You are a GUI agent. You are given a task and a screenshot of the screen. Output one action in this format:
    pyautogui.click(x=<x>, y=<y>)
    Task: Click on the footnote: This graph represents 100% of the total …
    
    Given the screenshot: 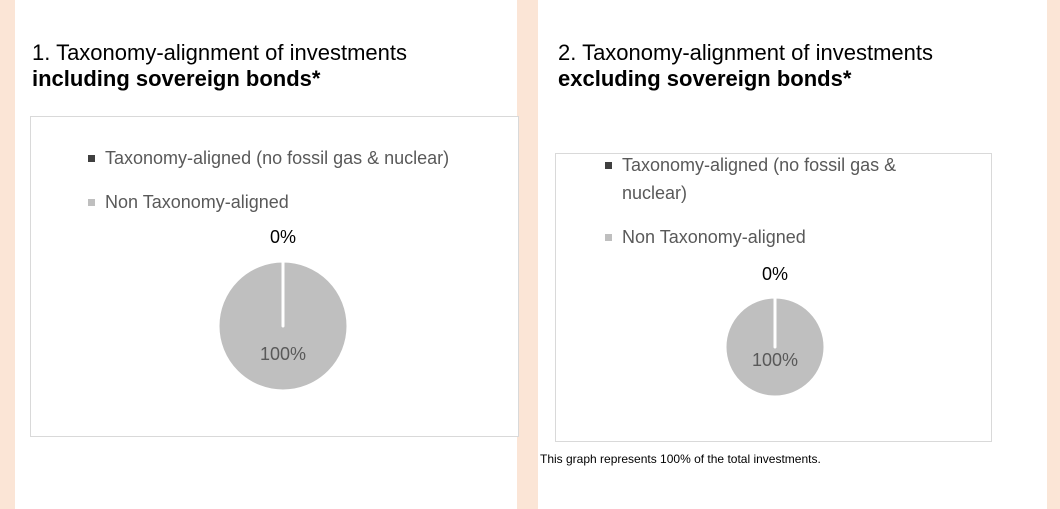 What is the action you would take?
    pyautogui.click(x=680, y=459)
    